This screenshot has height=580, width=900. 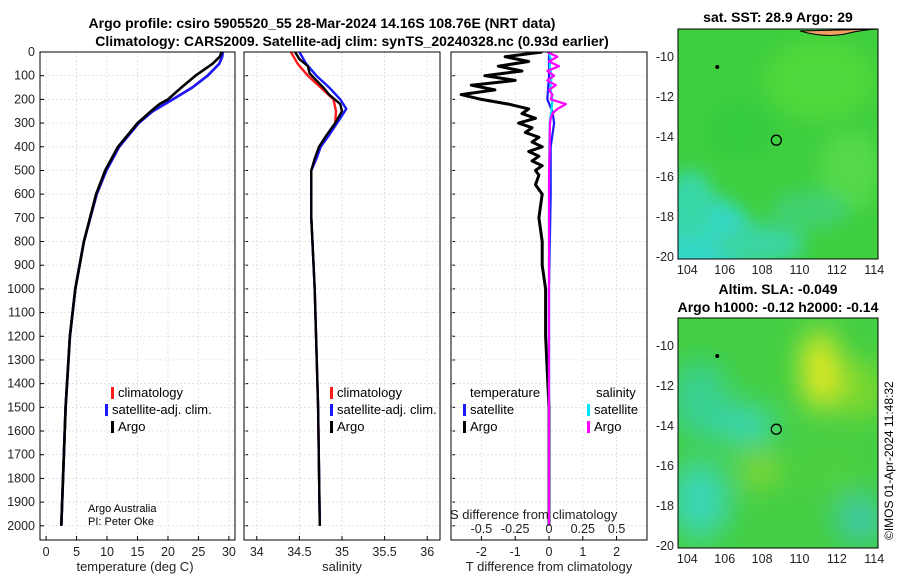 What do you see at coordinates (778, 17) in the screenshot?
I see `sst-map-title: sat. SST: 28.9 Argo: 29` at bounding box center [778, 17].